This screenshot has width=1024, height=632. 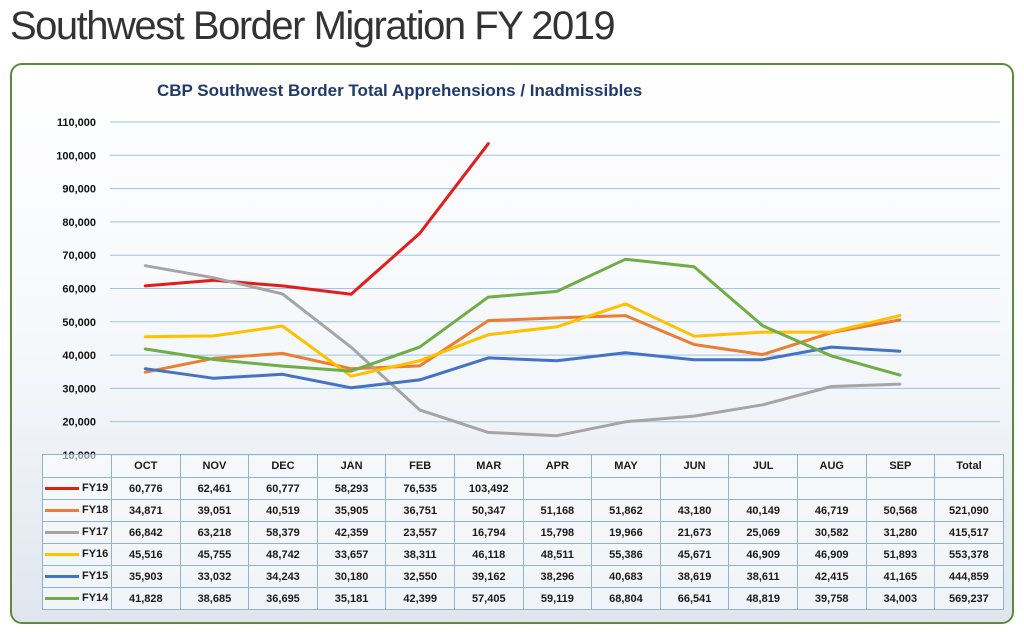 I want to click on data-label: 50,347, so click(x=488, y=510).